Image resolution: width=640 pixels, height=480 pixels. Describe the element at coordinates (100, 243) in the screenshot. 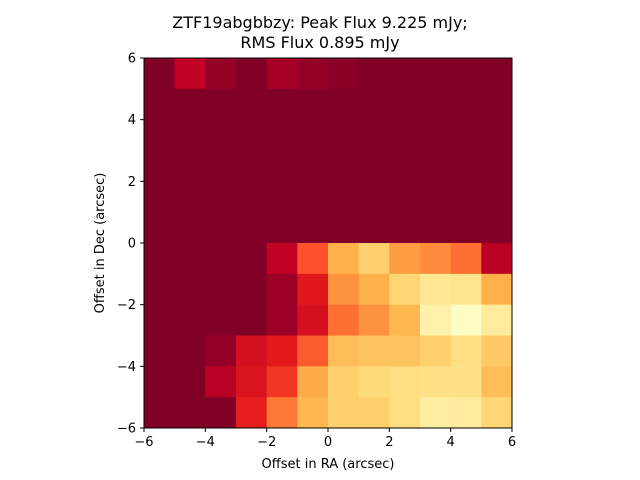

I see `y-axis-label: Offset in Dec (arcsec)` at that location.